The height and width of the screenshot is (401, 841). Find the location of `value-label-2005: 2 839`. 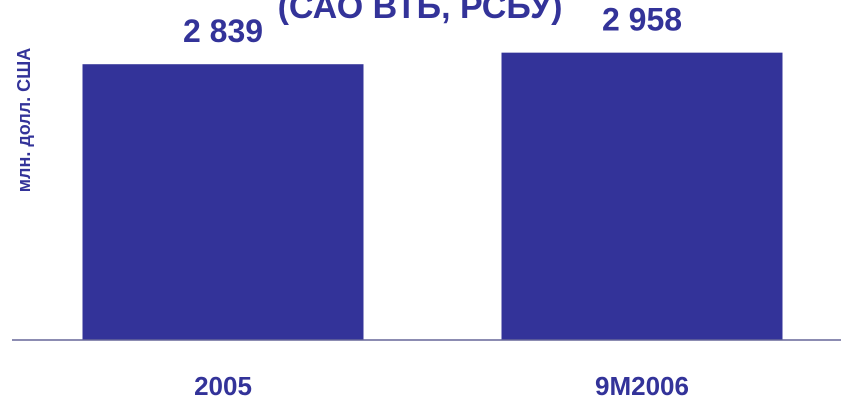

value-label-2005: 2 839 is located at coordinates (223, 31).